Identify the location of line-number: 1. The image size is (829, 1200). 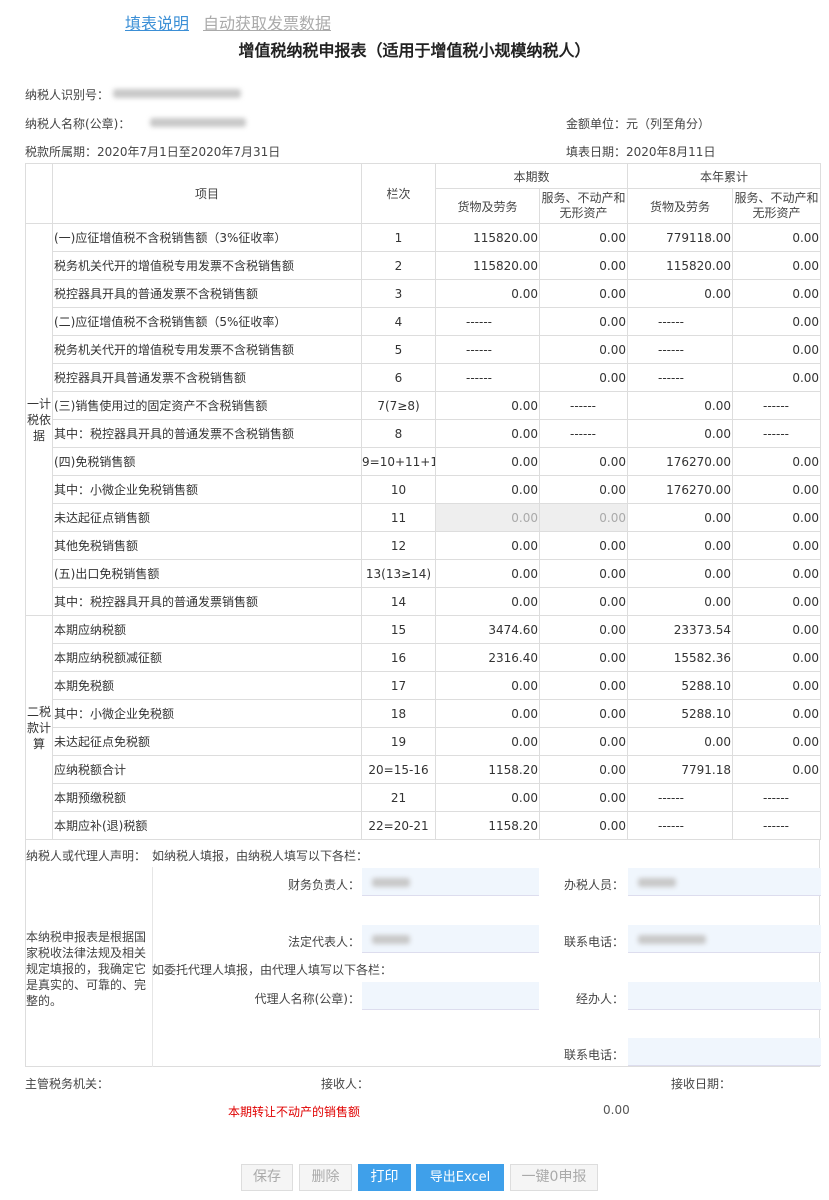
(398, 237).